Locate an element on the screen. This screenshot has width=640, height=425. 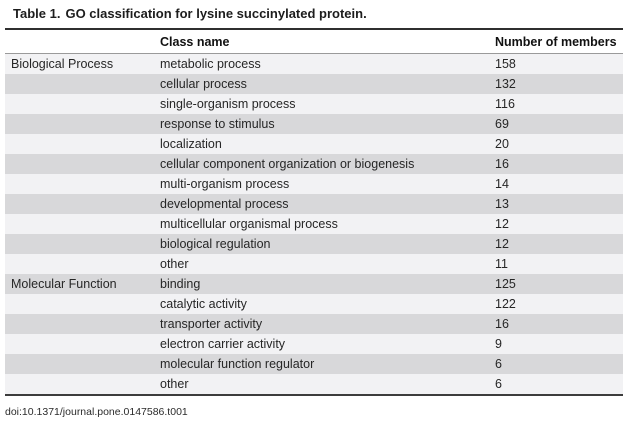
class-name-cell: developmental process is located at coordinates (325, 204).